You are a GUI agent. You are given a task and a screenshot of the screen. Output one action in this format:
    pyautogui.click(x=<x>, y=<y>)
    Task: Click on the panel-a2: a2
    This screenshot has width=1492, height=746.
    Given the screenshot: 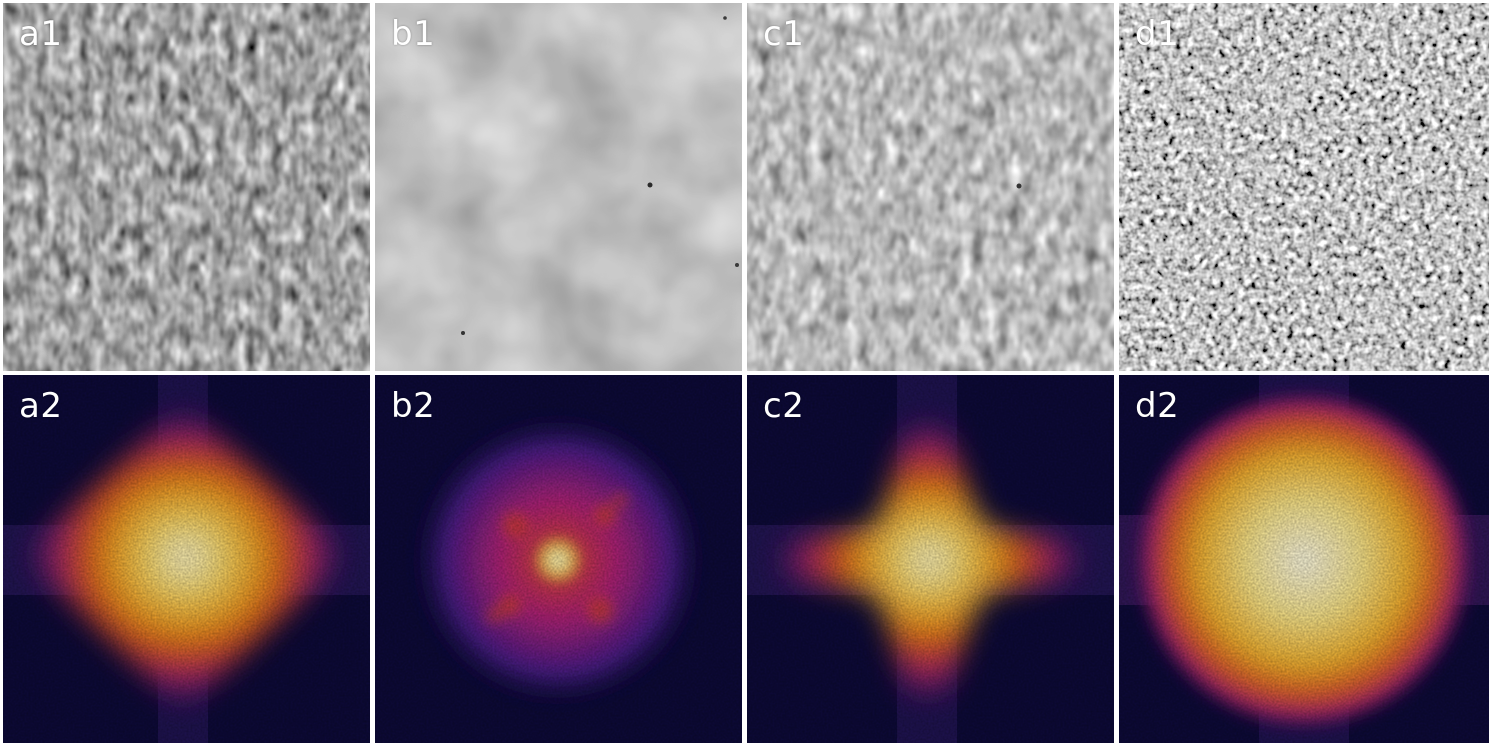 What is the action you would take?
    pyautogui.click(x=186, y=559)
    